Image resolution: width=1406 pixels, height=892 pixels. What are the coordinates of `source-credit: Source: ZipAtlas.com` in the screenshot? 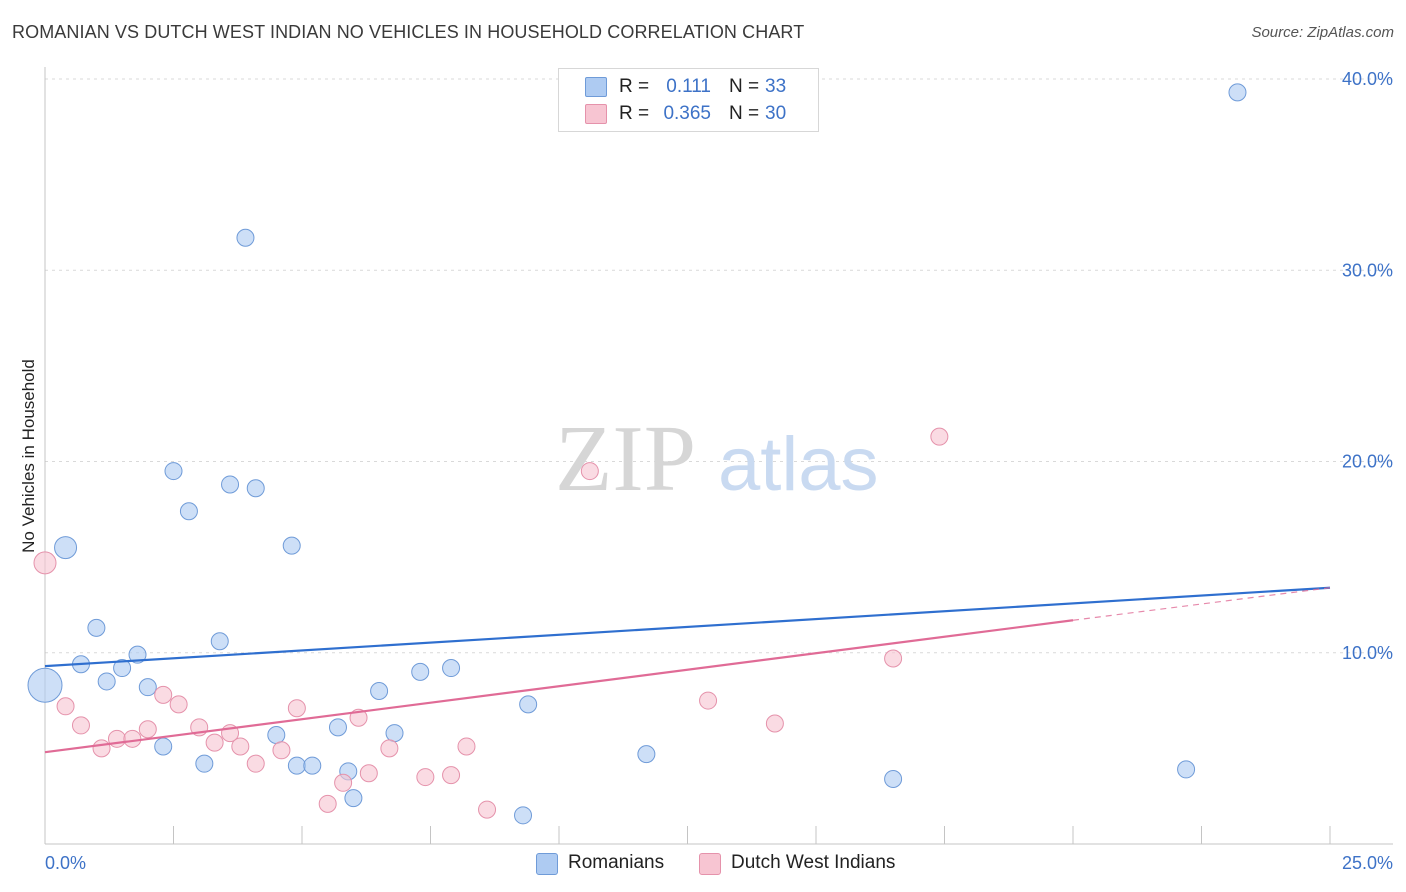 It's located at (1322, 32).